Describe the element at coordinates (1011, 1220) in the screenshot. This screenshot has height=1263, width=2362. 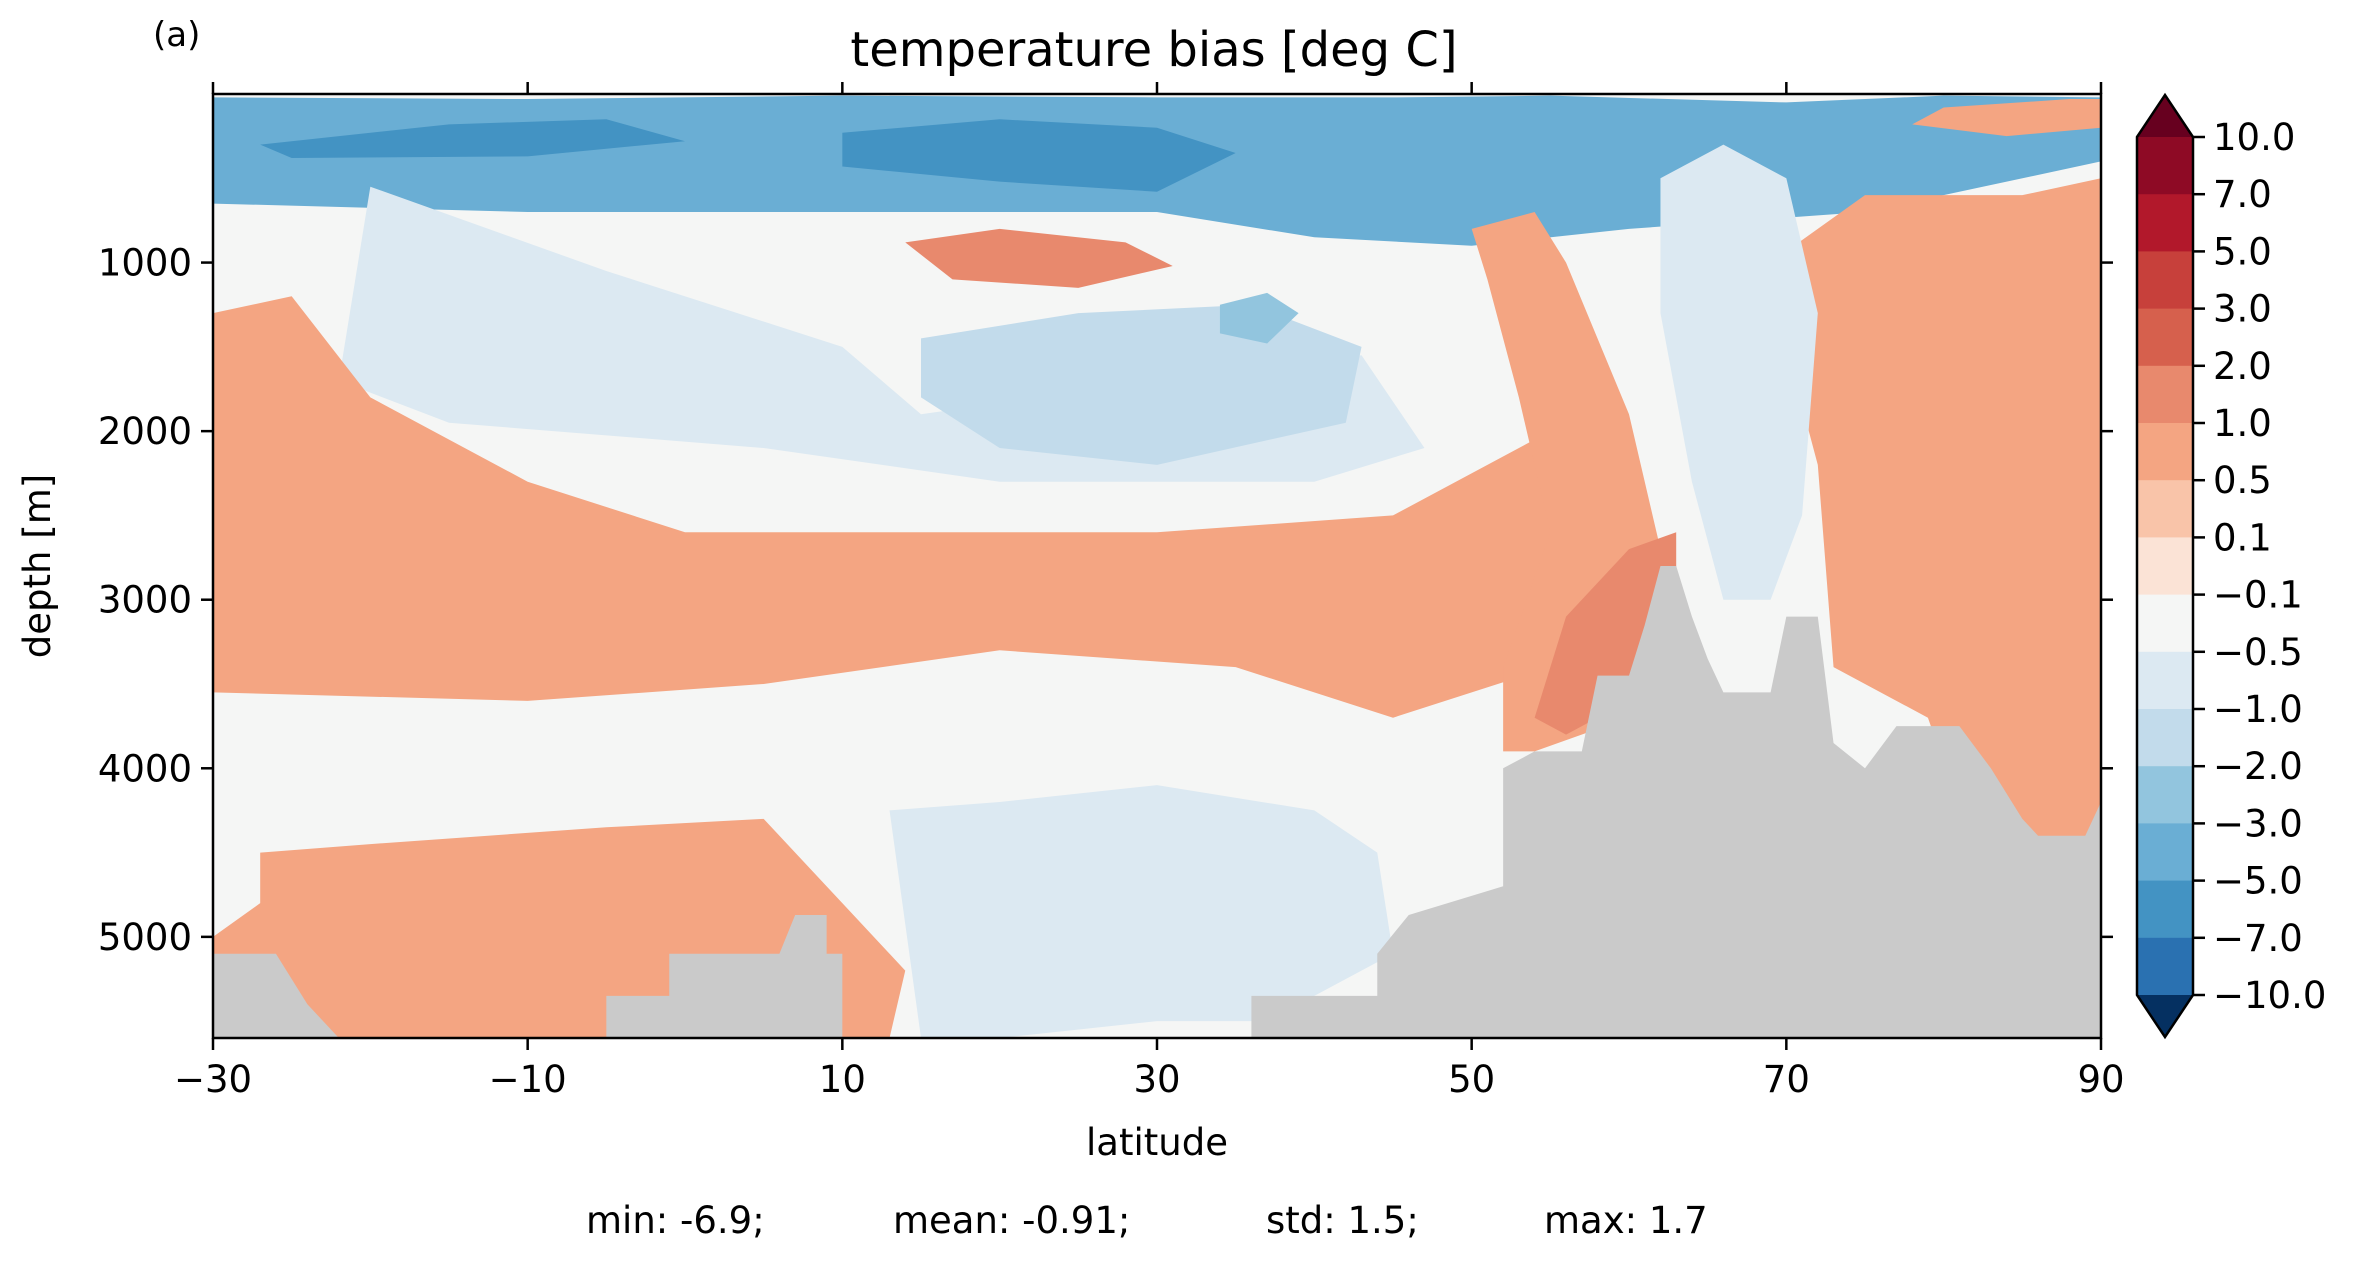
I see `stat-mean: mean: -0.91;` at that location.